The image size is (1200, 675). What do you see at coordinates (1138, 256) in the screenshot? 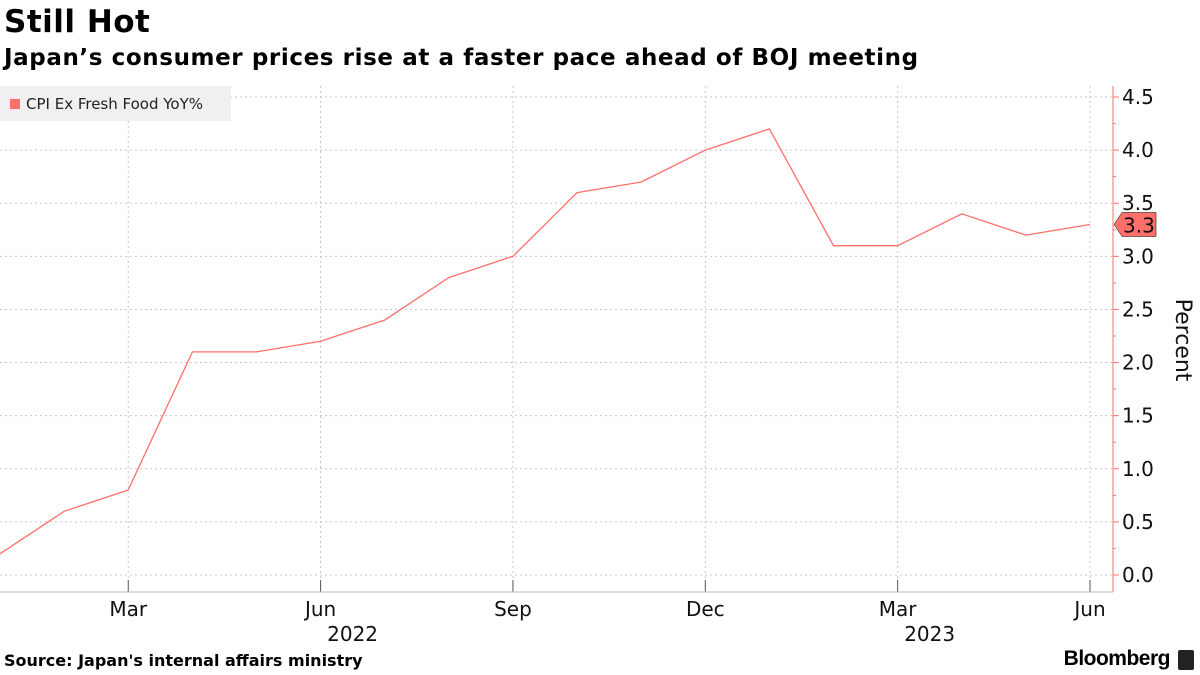
I see `y-tick-label: 3.0` at bounding box center [1138, 256].